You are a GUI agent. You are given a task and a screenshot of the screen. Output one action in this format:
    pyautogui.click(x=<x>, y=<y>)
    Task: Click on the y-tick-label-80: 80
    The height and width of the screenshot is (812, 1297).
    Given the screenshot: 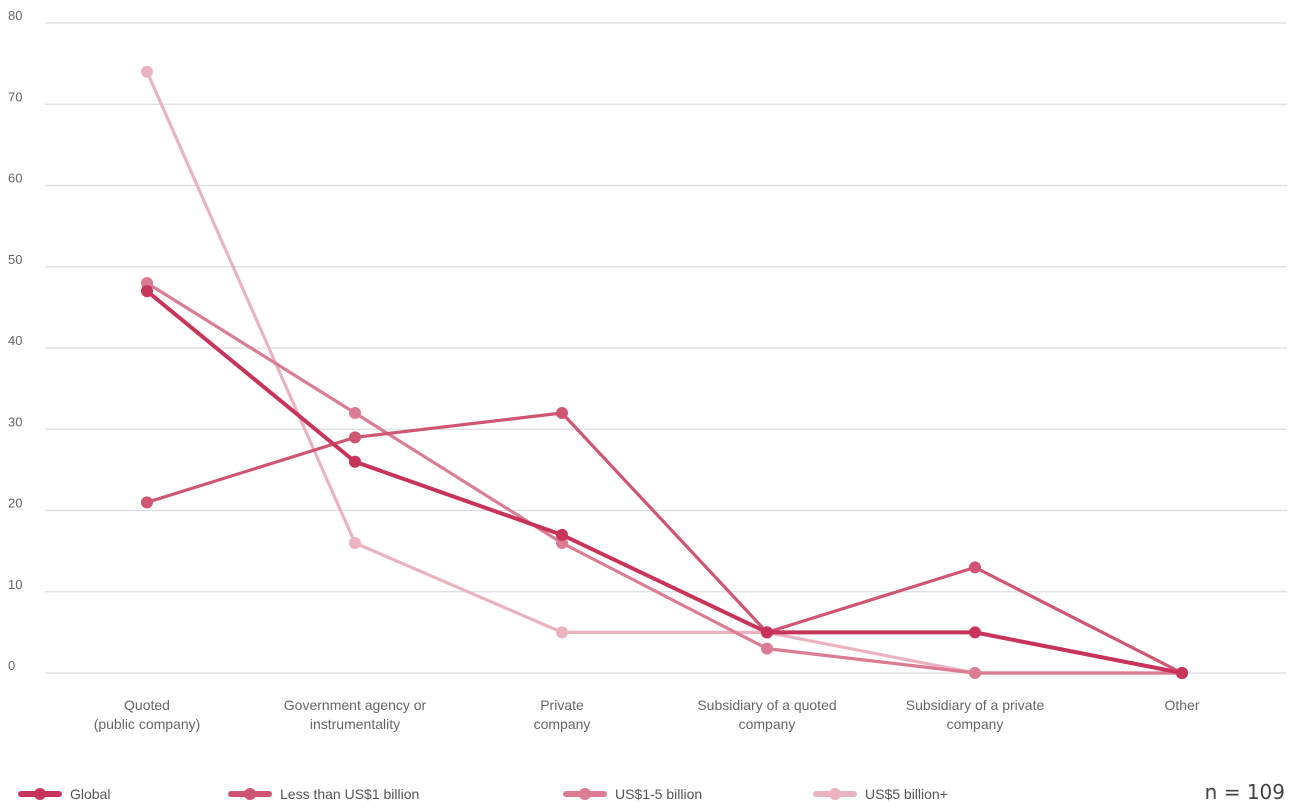 What is the action you would take?
    pyautogui.click(x=15, y=15)
    